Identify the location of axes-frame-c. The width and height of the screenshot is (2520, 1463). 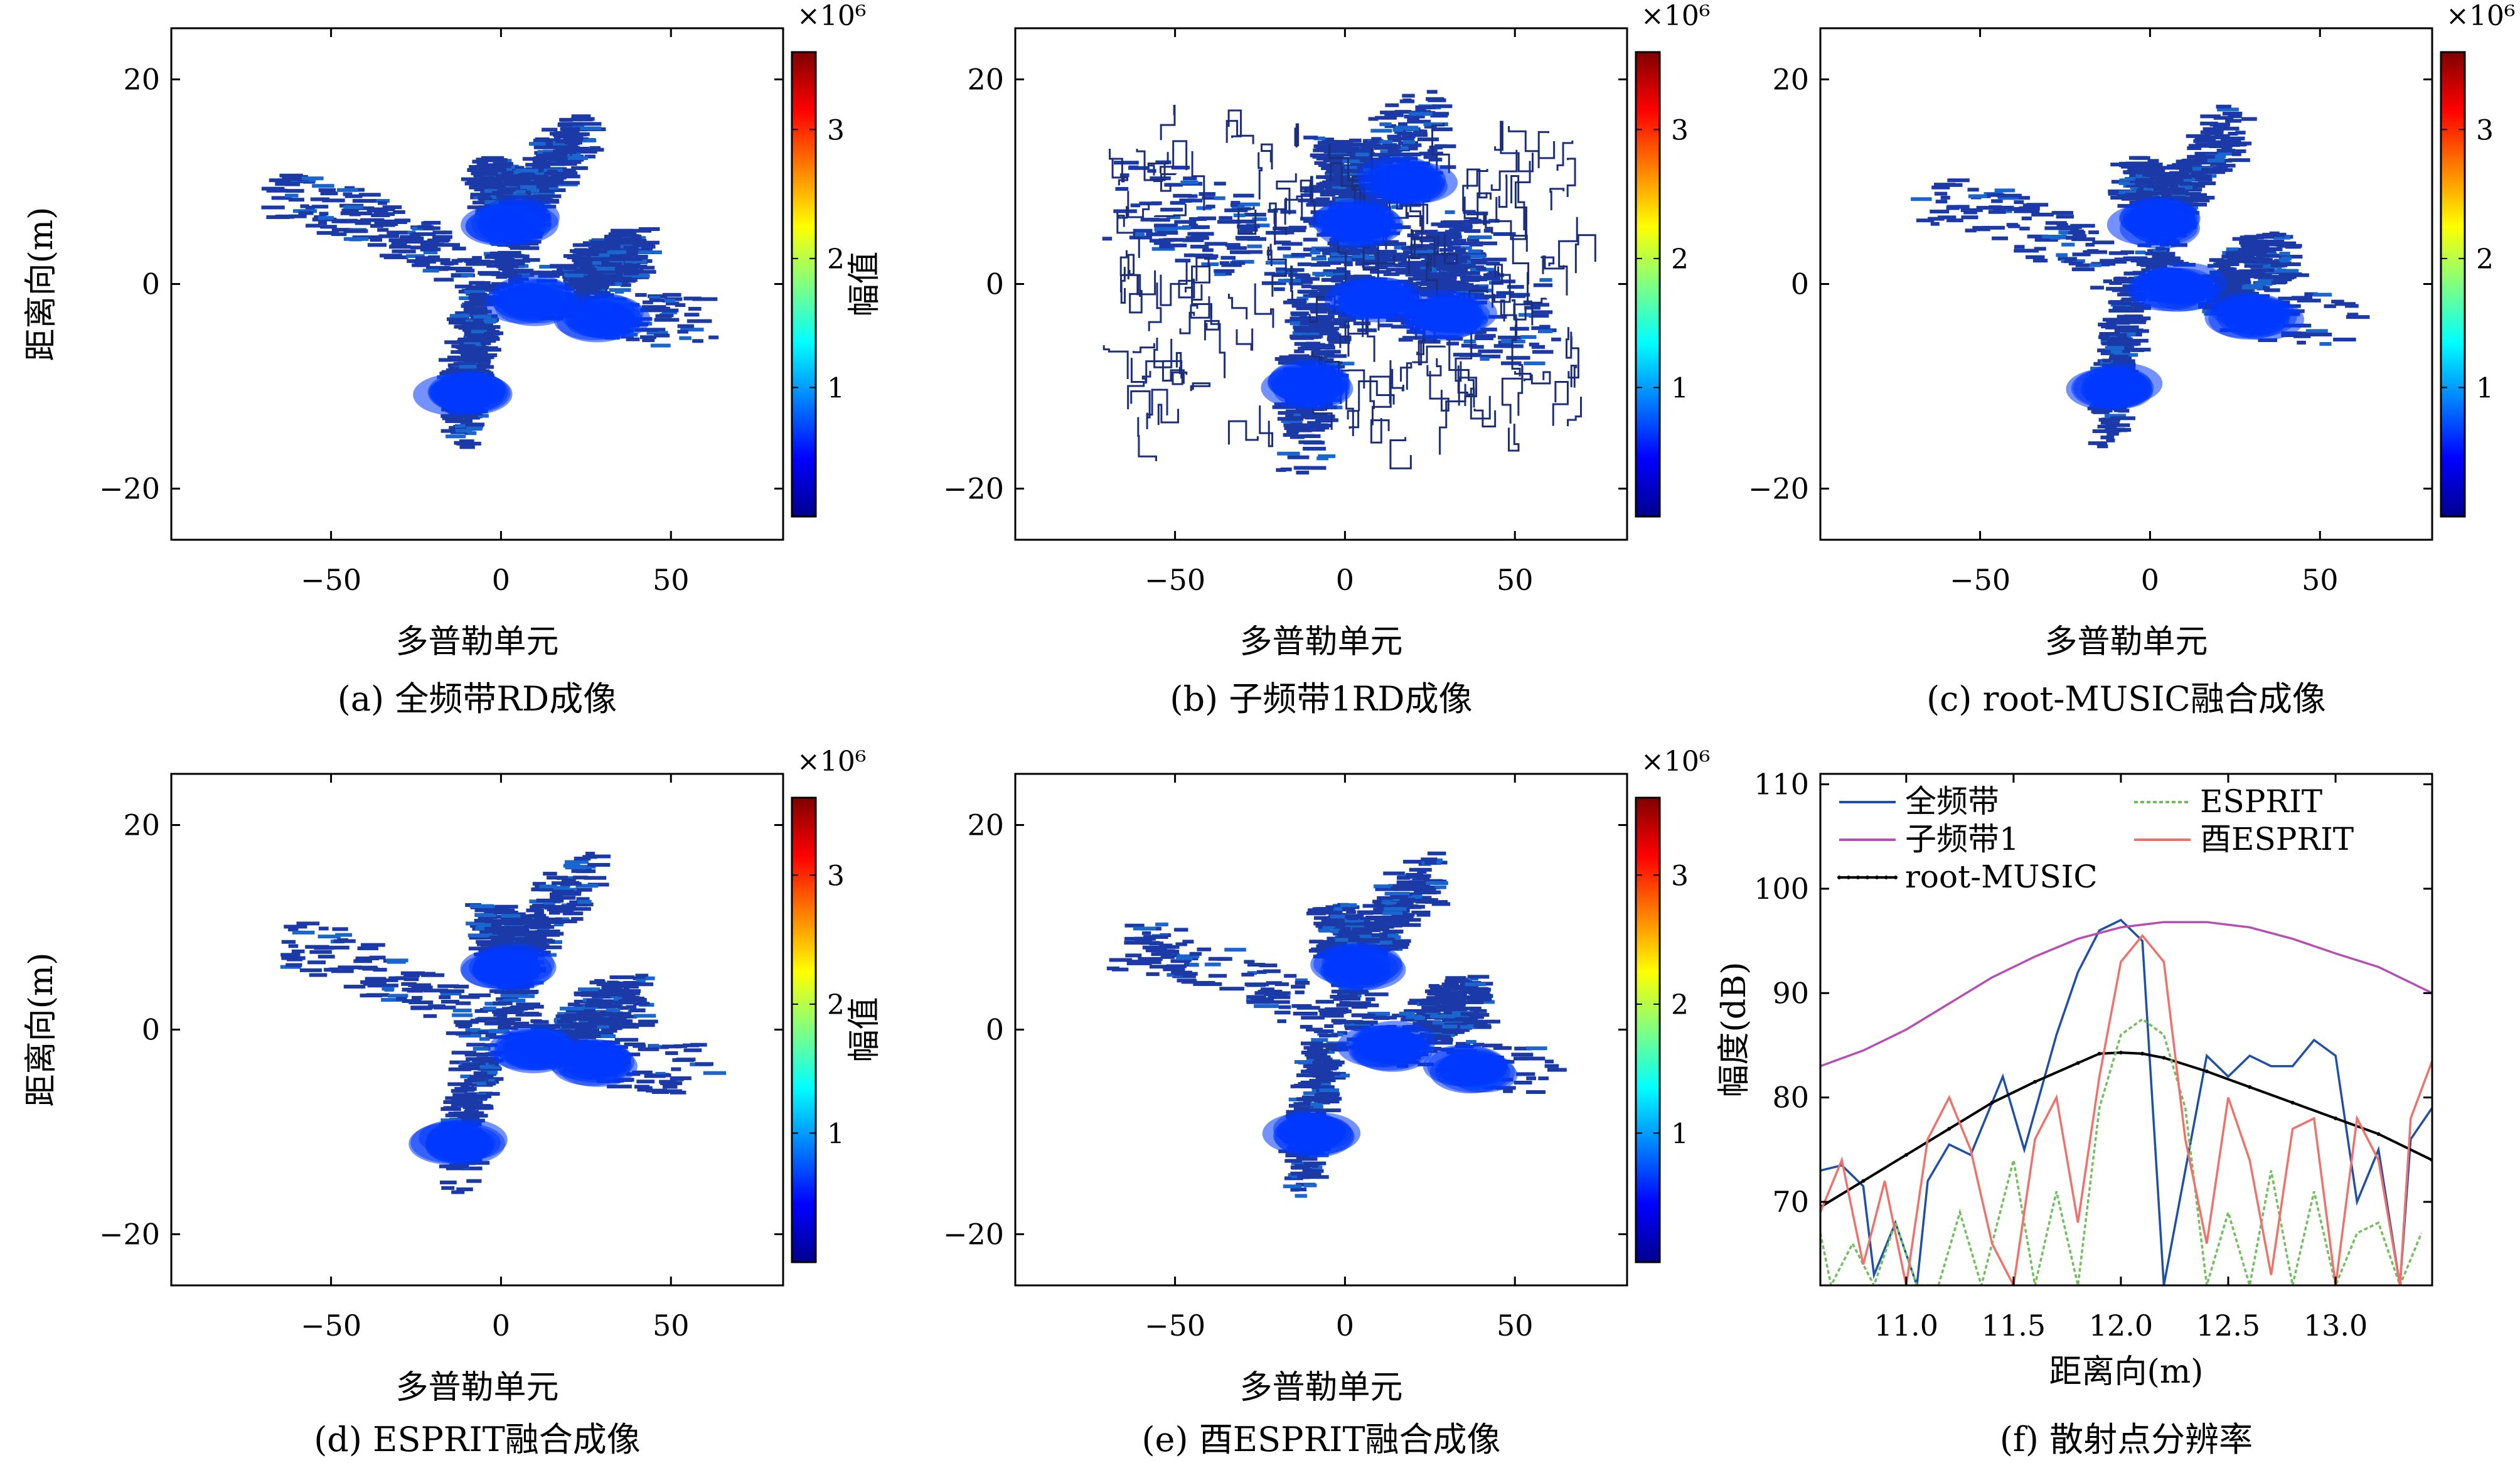
(2126, 284).